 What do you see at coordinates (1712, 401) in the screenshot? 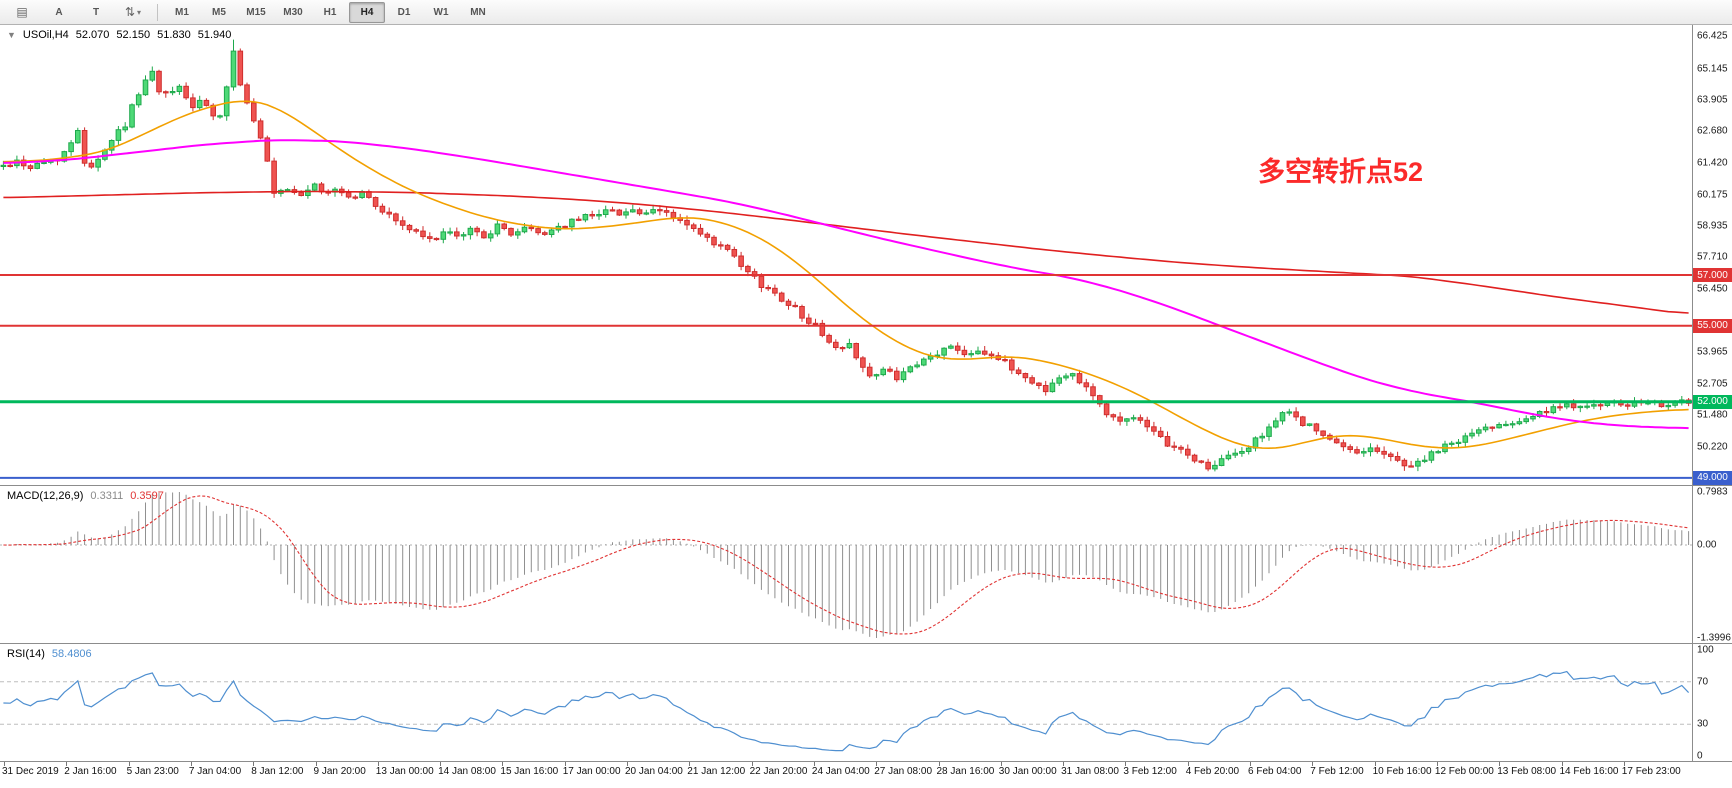
I see `price-tag: 52.000` at bounding box center [1712, 401].